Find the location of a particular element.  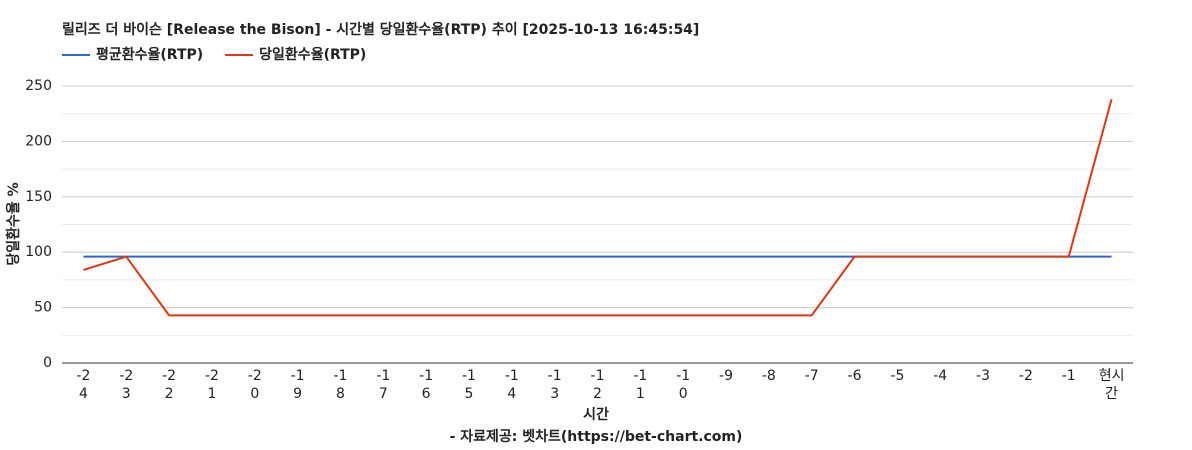

x-tick-label: -2 0 is located at coordinates (255, 385).